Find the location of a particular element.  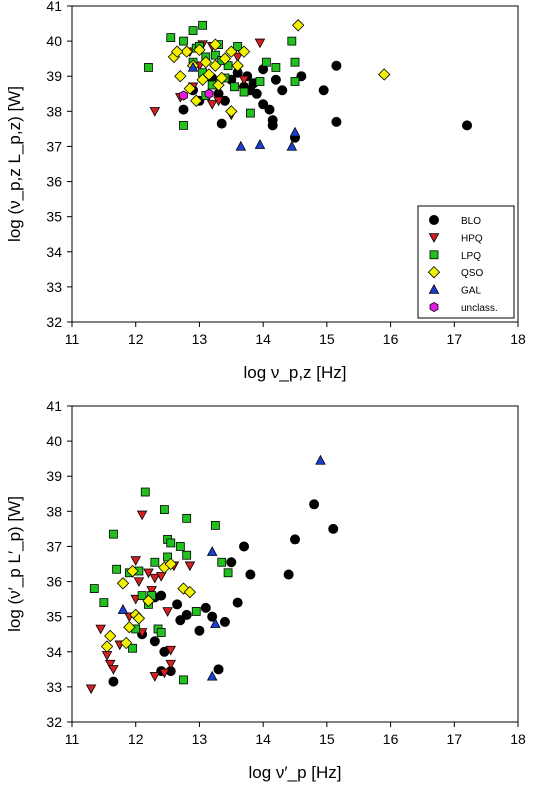

x-tick-label: 13 is located at coordinates (200, 739).